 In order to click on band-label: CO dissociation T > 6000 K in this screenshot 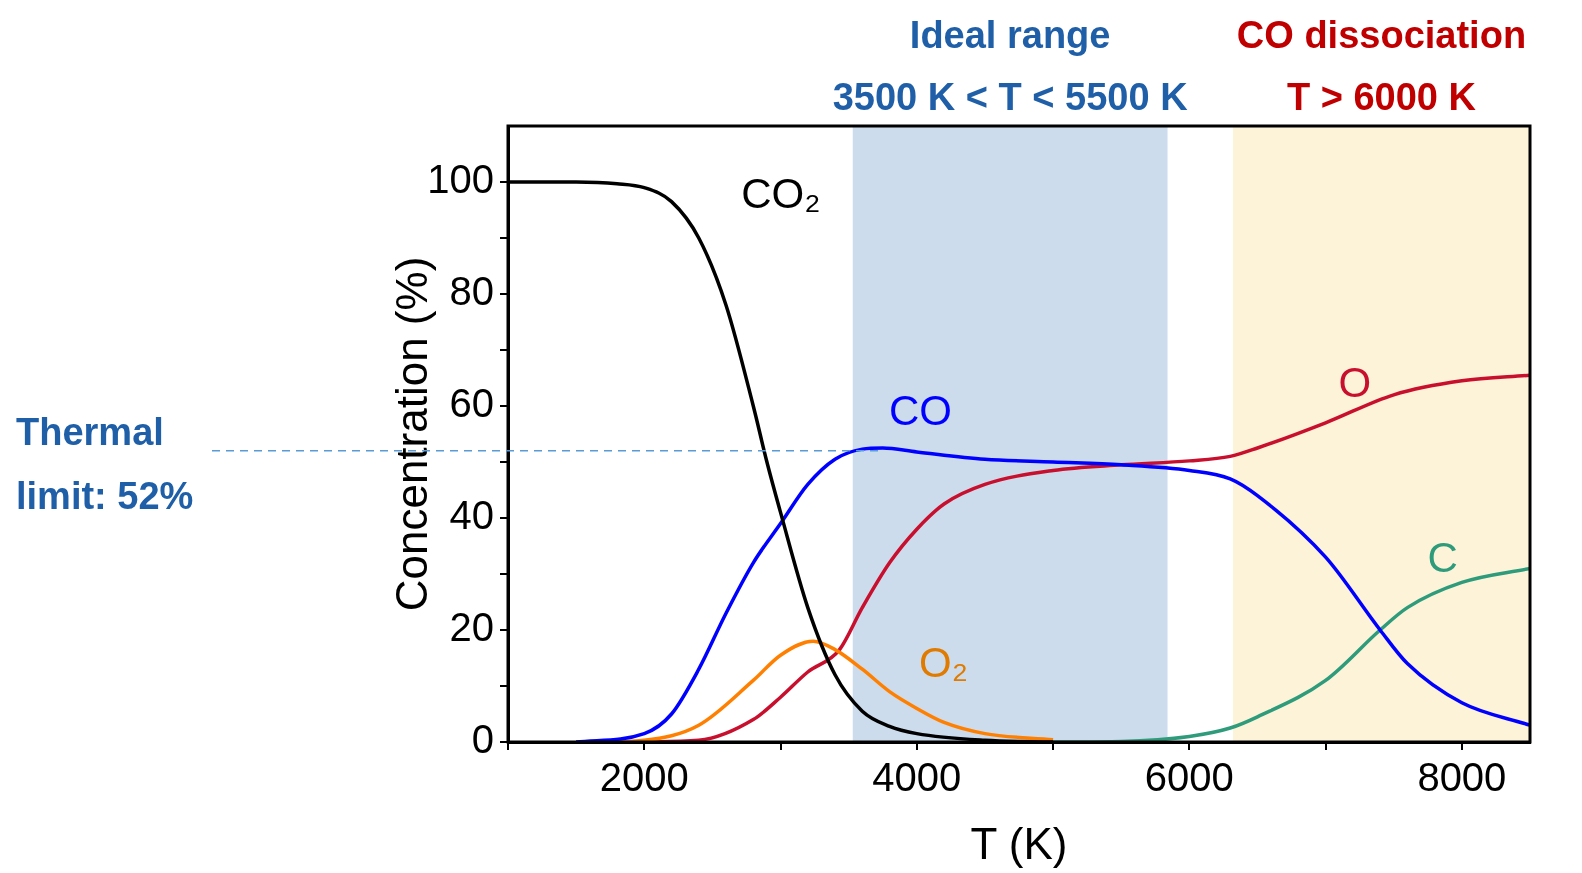, I will do `click(1381, 66)`.